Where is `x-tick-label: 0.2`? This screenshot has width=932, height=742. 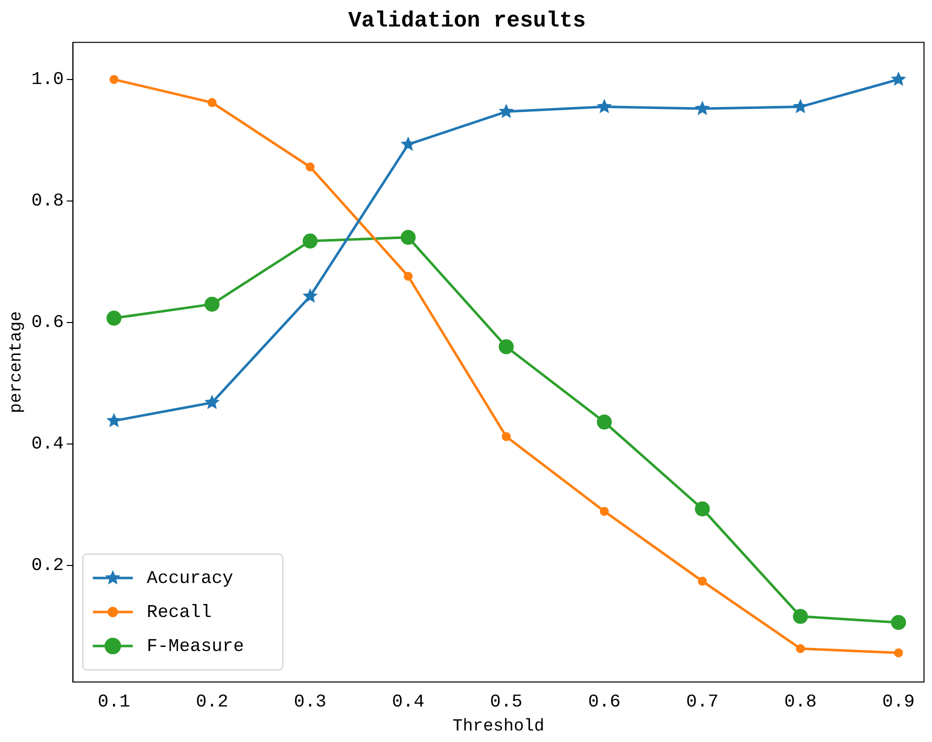 x-tick-label: 0.2 is located at coordinates (212, 702).